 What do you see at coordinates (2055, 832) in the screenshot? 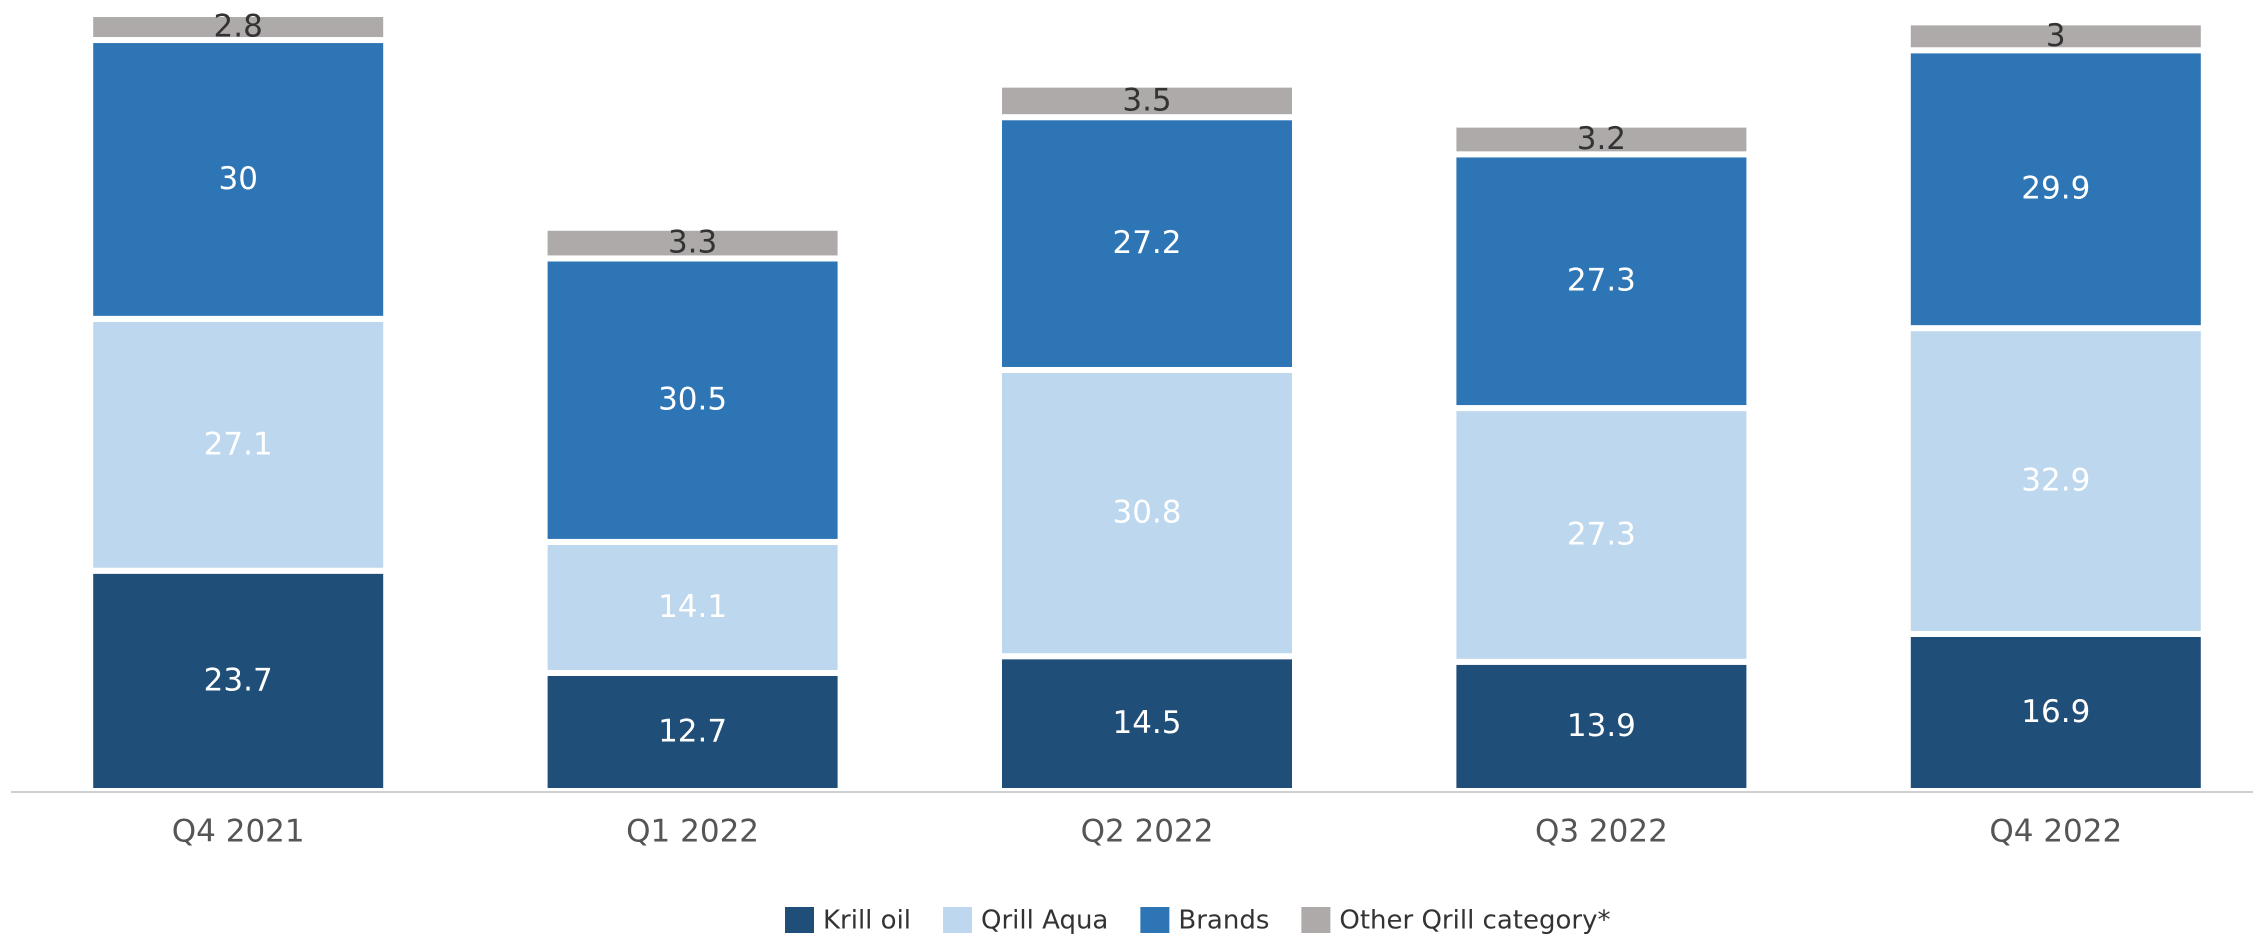
I see `x-tick-label: Q4 2022` at bounding box center [2055, 832].